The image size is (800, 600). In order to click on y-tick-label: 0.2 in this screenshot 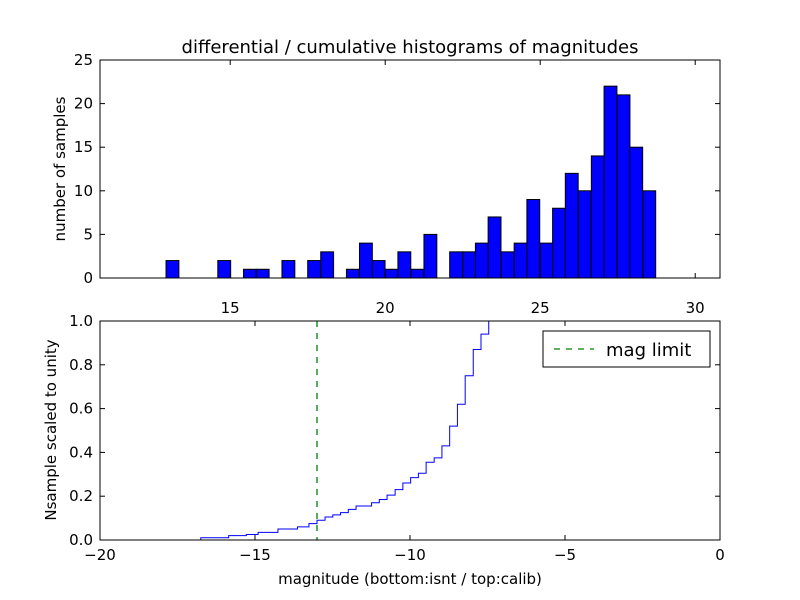, I will do `click(81, 496)`.